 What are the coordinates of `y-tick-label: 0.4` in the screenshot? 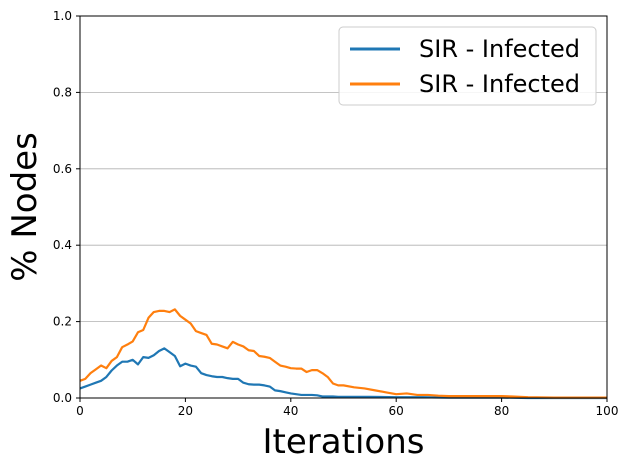 It's located at (62, 245).